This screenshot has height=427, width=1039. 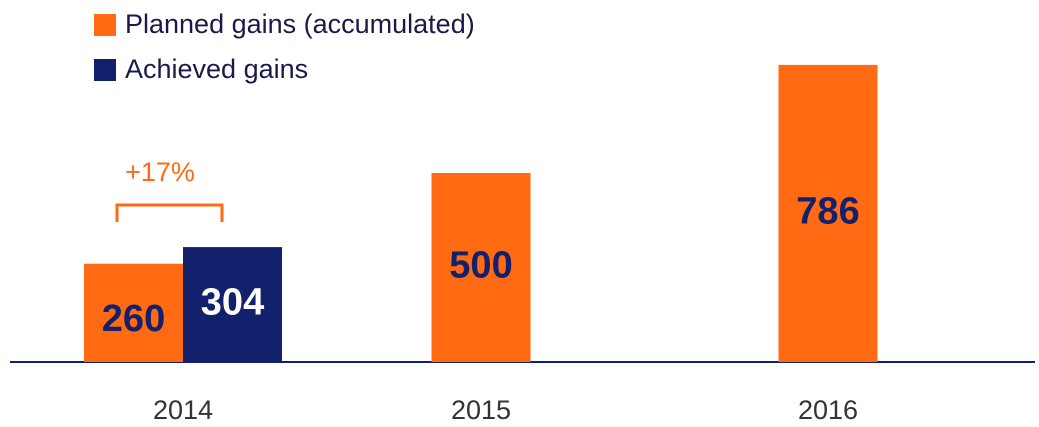 What do you see at coordinates (169, 212) in the screenshot?
I see `bracket` at bounding box center [169, 212].